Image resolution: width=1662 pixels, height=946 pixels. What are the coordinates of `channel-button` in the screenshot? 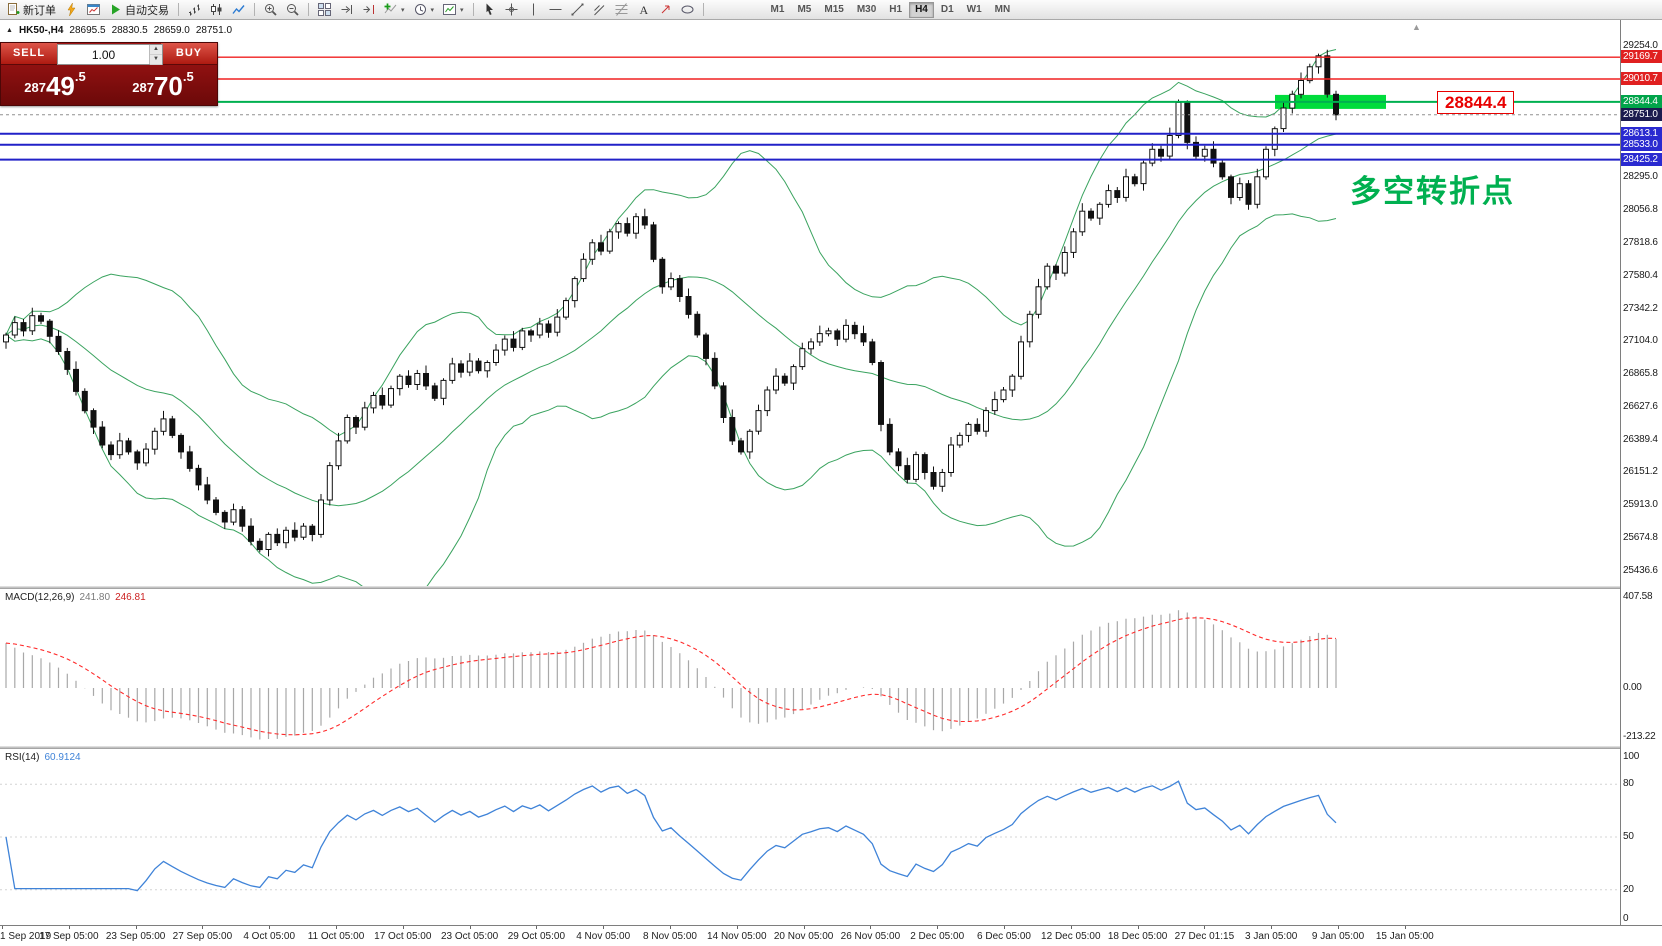 It's located at (599, 9).